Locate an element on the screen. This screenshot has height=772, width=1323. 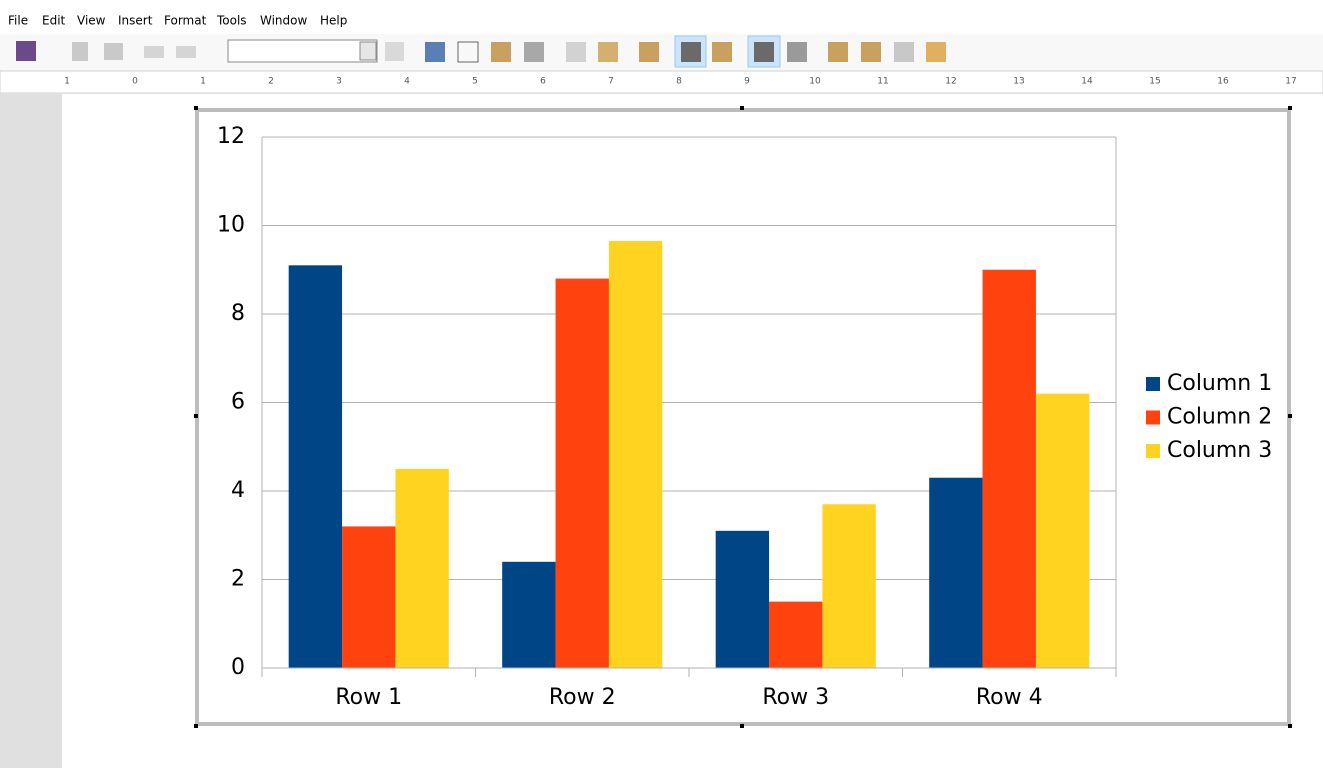
menu-item: Insert is located at coordinates (135, 21).